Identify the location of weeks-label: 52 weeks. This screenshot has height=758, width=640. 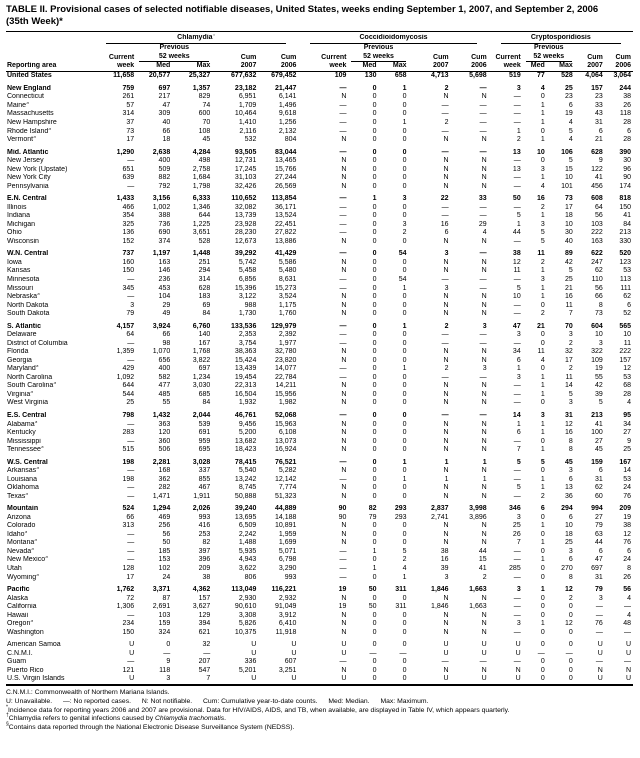
(549, 57).